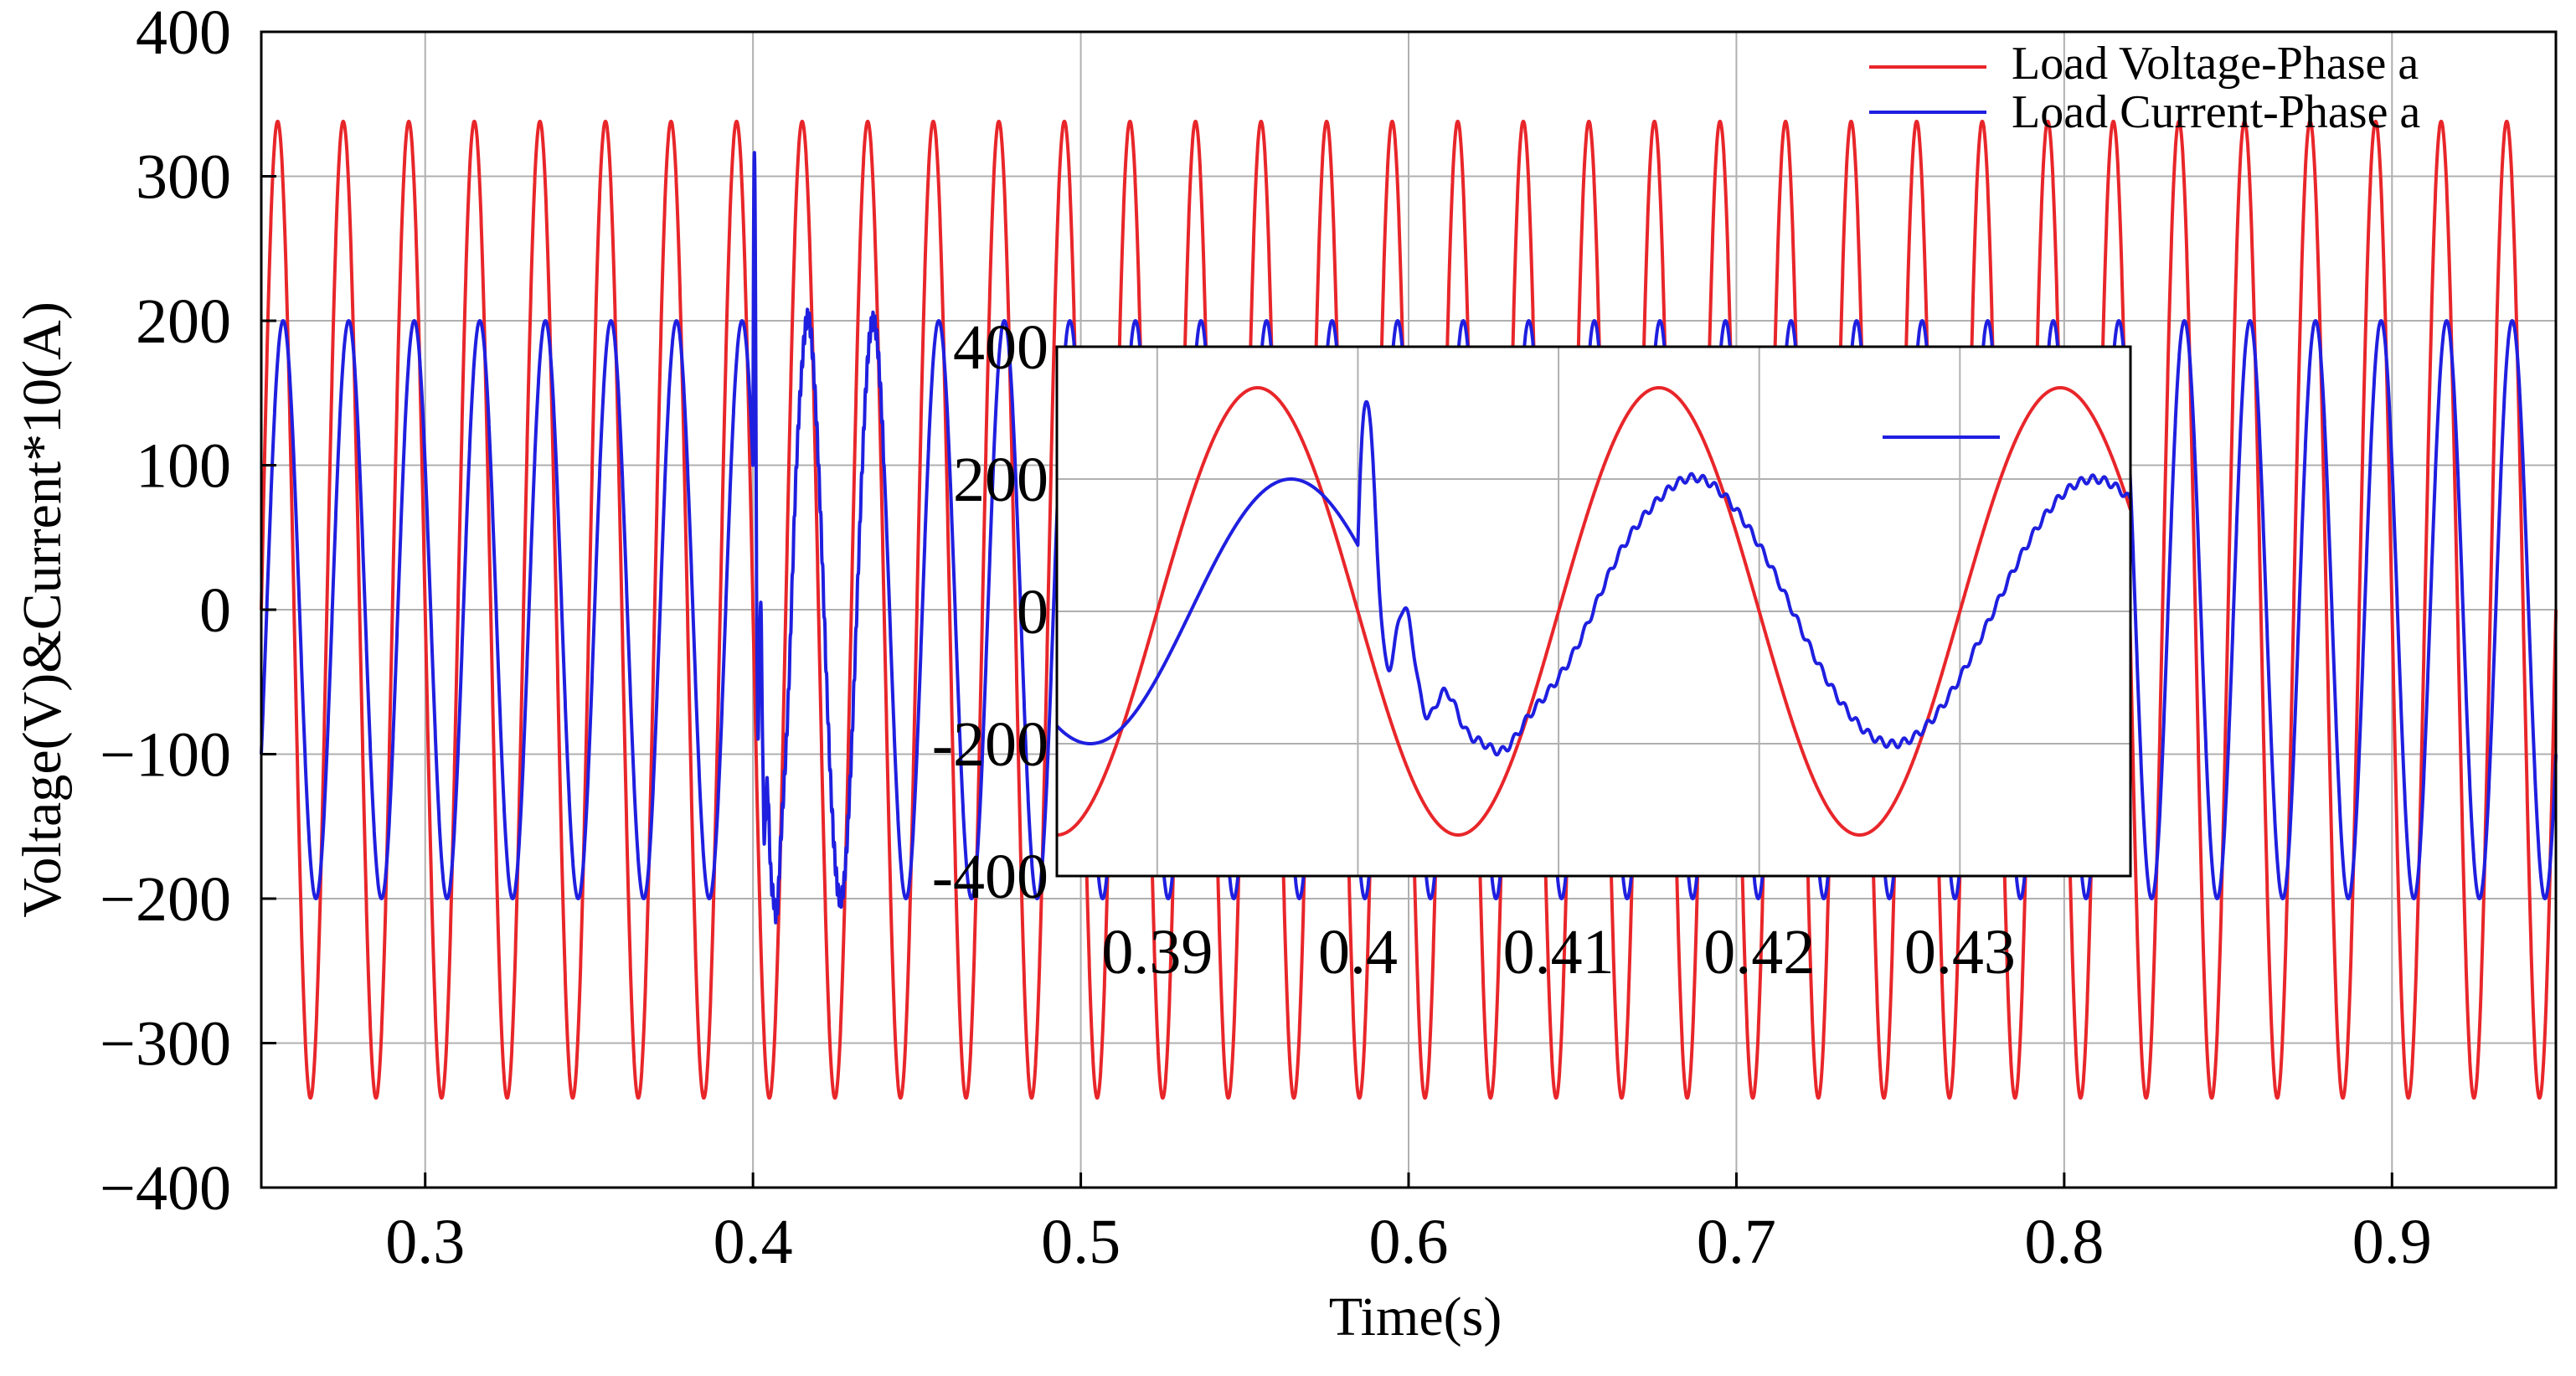 This screenshot has height=1376, width=2576. Describe the element at coordinates (1032, 612) in the screenshot. I see `inset-y-tick-label: 0` at that location.